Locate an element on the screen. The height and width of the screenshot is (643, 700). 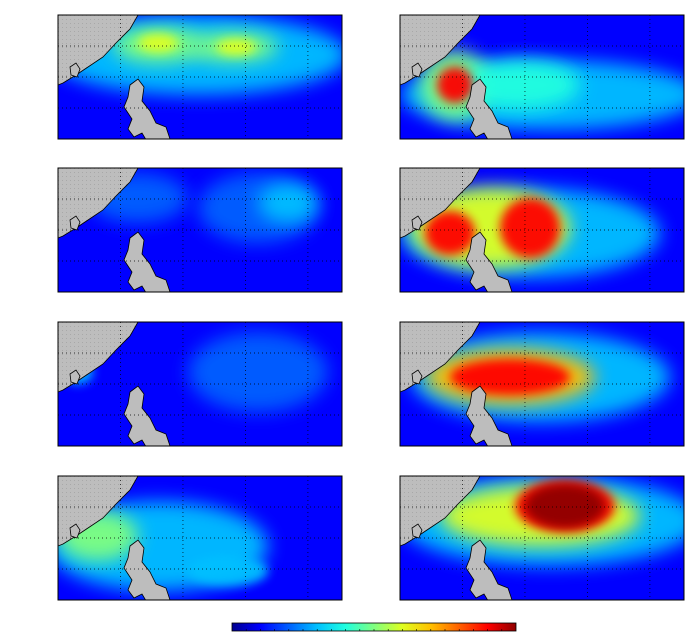
colorbar is located at coordinates (374, 627).